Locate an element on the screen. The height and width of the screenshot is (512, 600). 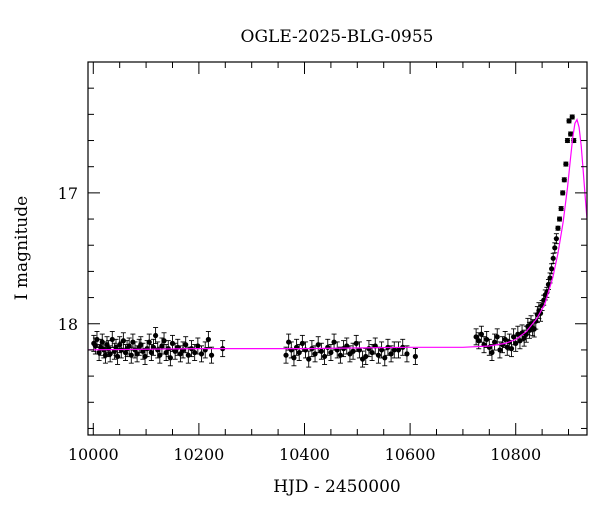
y-axis-label: I magnitude is located at coordinates (22, 248).